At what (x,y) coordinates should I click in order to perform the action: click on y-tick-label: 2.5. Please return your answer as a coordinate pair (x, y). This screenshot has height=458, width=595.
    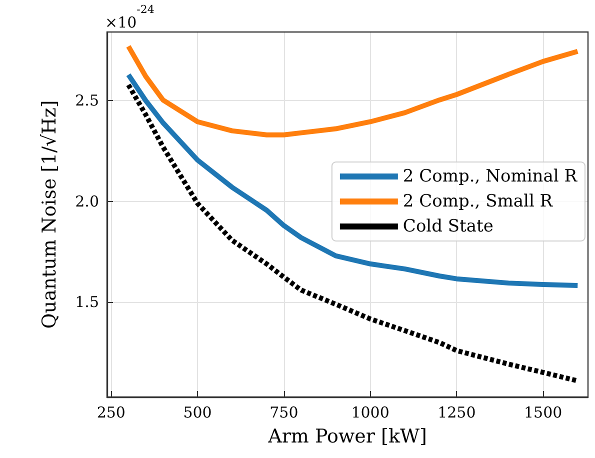
    Looking at the image, I should click on (87, 101).